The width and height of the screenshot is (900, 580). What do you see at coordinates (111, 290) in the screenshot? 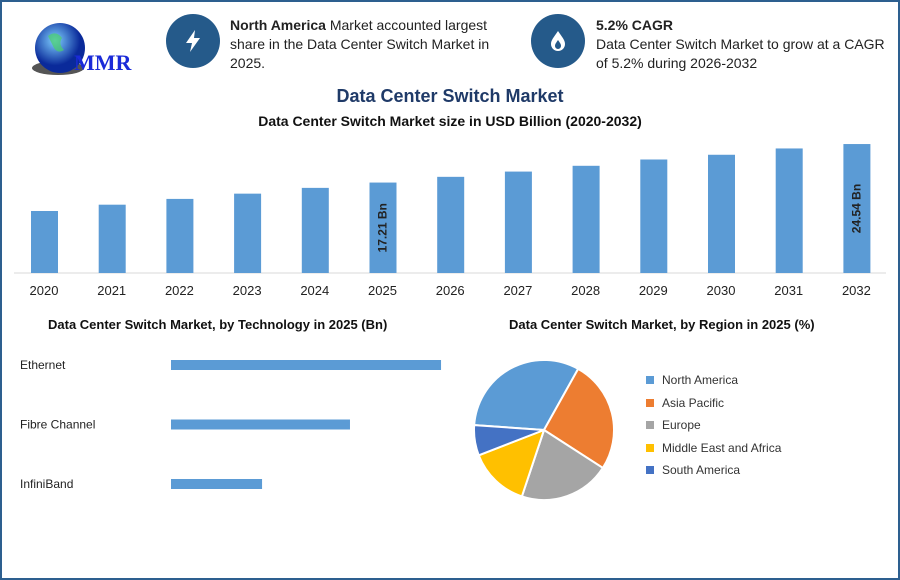
I see `x-tick-label: 2021` at bounding box center [111, 290].